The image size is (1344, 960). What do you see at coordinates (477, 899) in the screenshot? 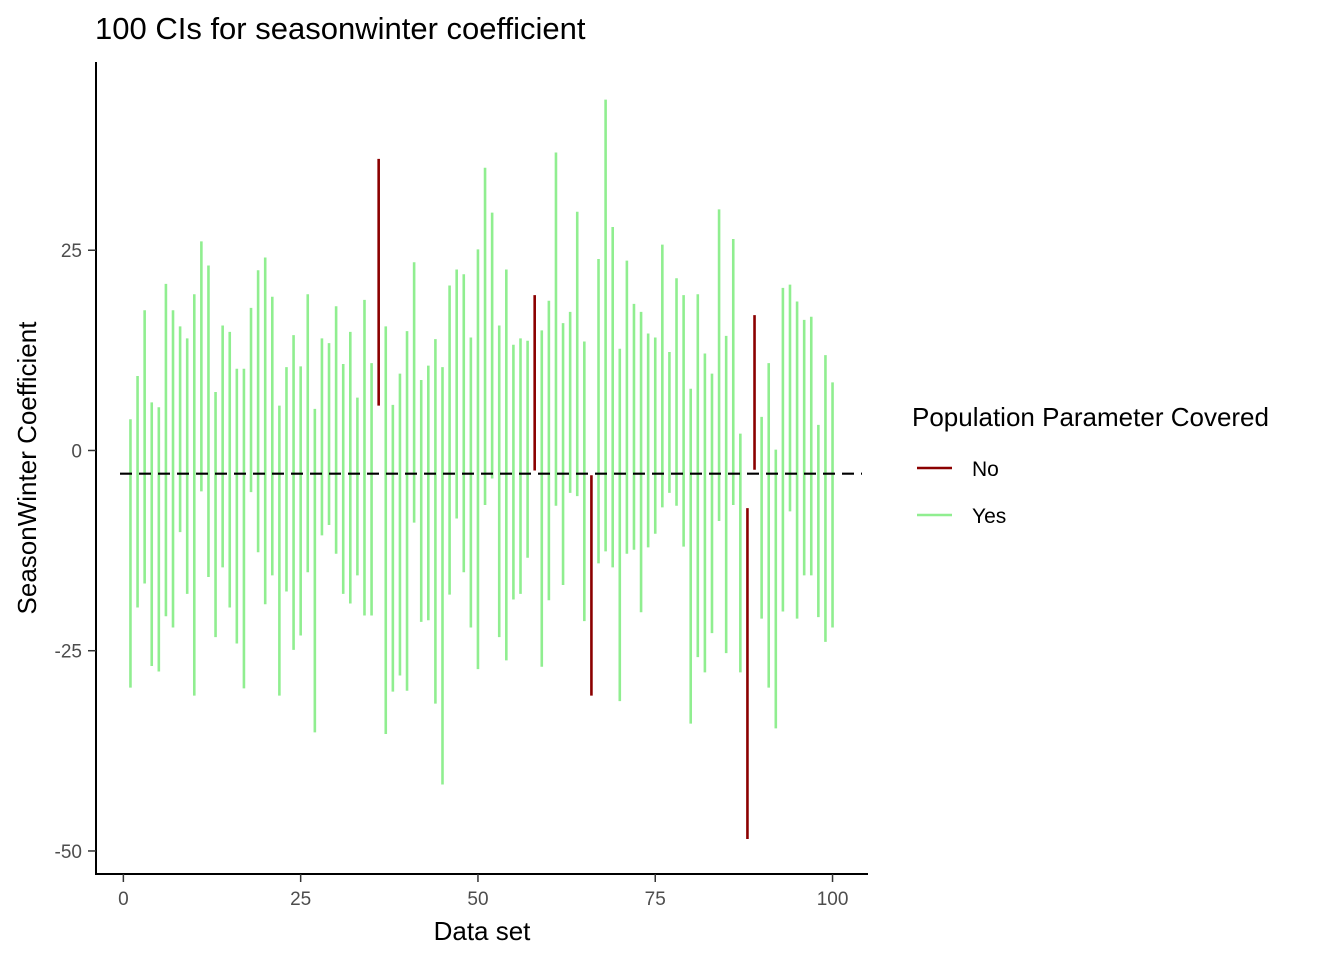
I see `x-tick-label: 50` at bounding box center [477, 899].